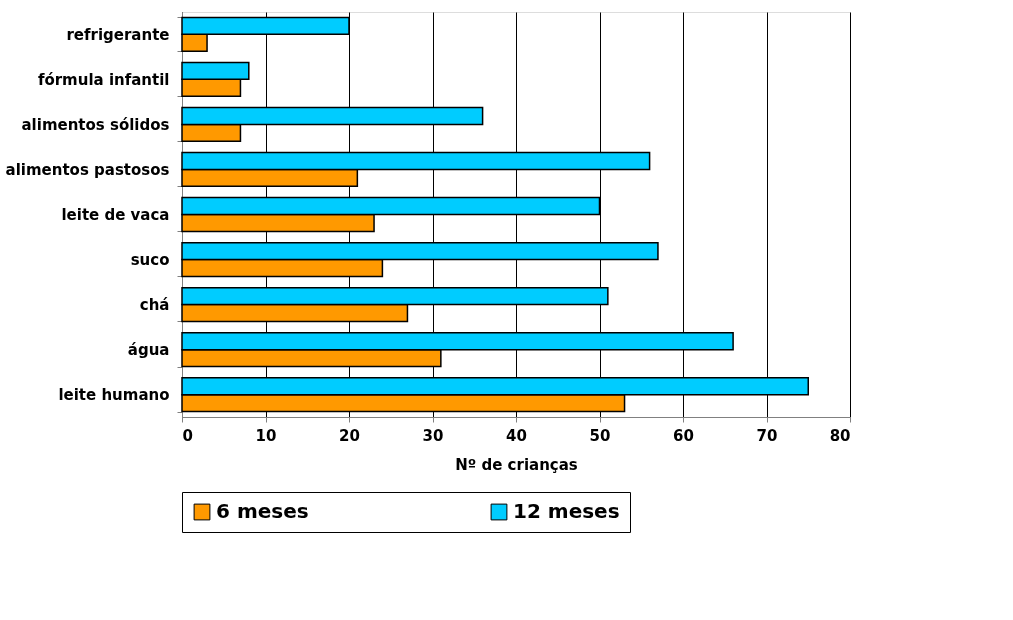 This screenshot has height=620, width=1013. Describe the element at coordinates (115, 215) in the screenshot. I see `y-tick-label: leite de vaca` at that location.